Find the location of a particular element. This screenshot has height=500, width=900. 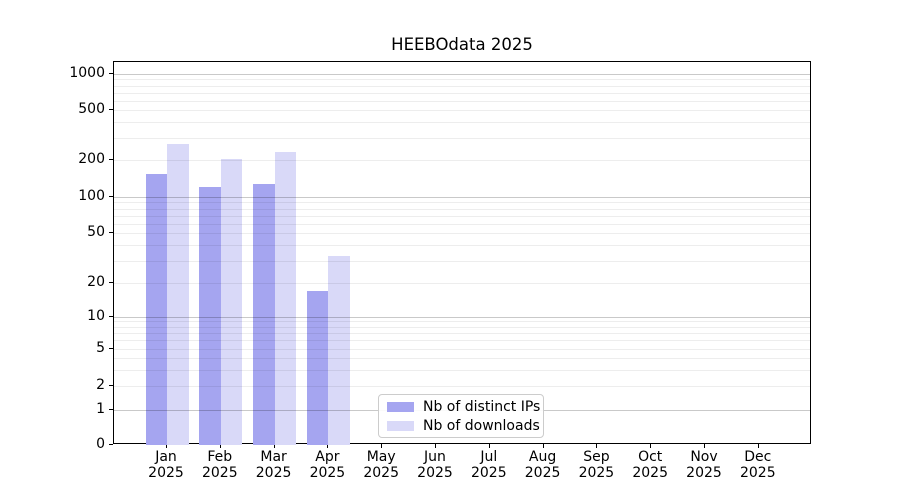

x-tick-label: Oct 2025 is located at coordinates (650, 465).